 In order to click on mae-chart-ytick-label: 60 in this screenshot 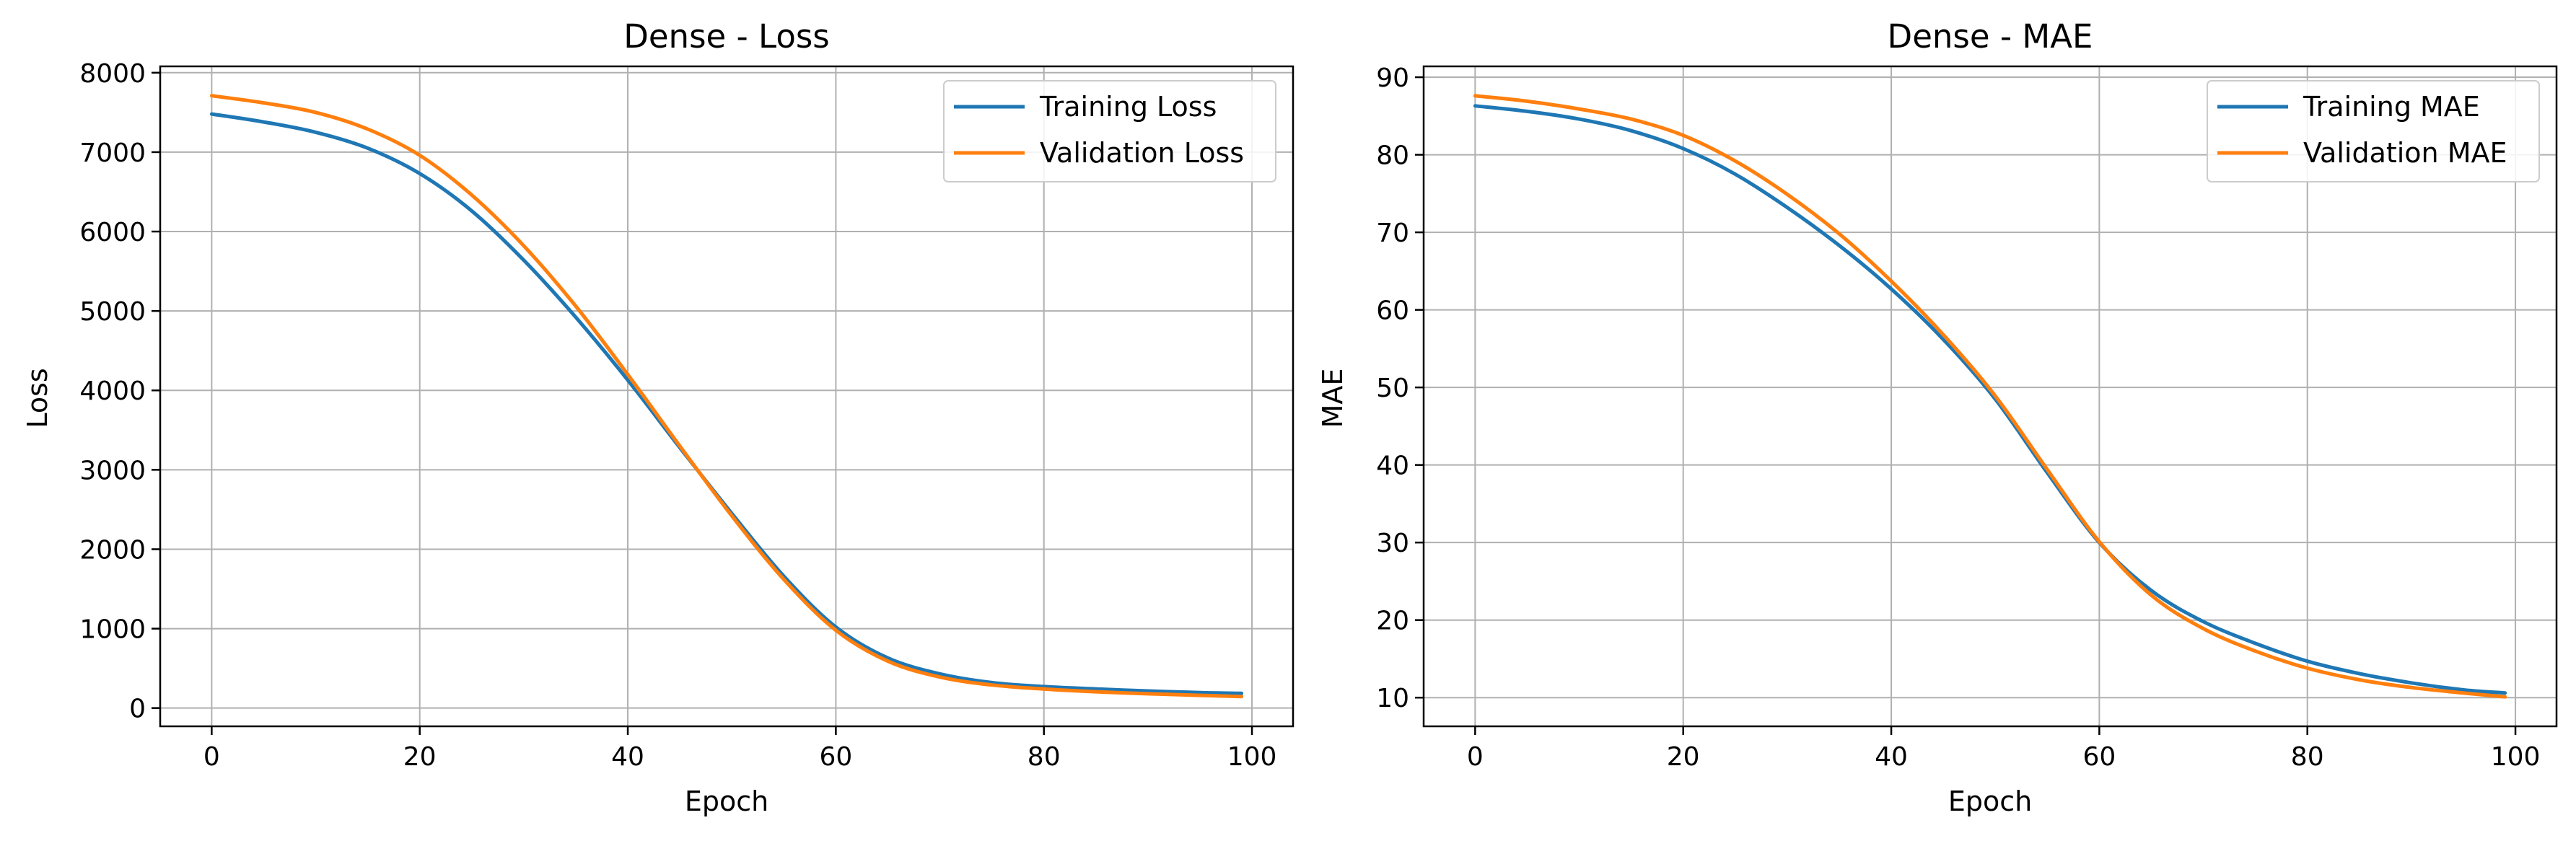, I will do `click(1392, 311)`.